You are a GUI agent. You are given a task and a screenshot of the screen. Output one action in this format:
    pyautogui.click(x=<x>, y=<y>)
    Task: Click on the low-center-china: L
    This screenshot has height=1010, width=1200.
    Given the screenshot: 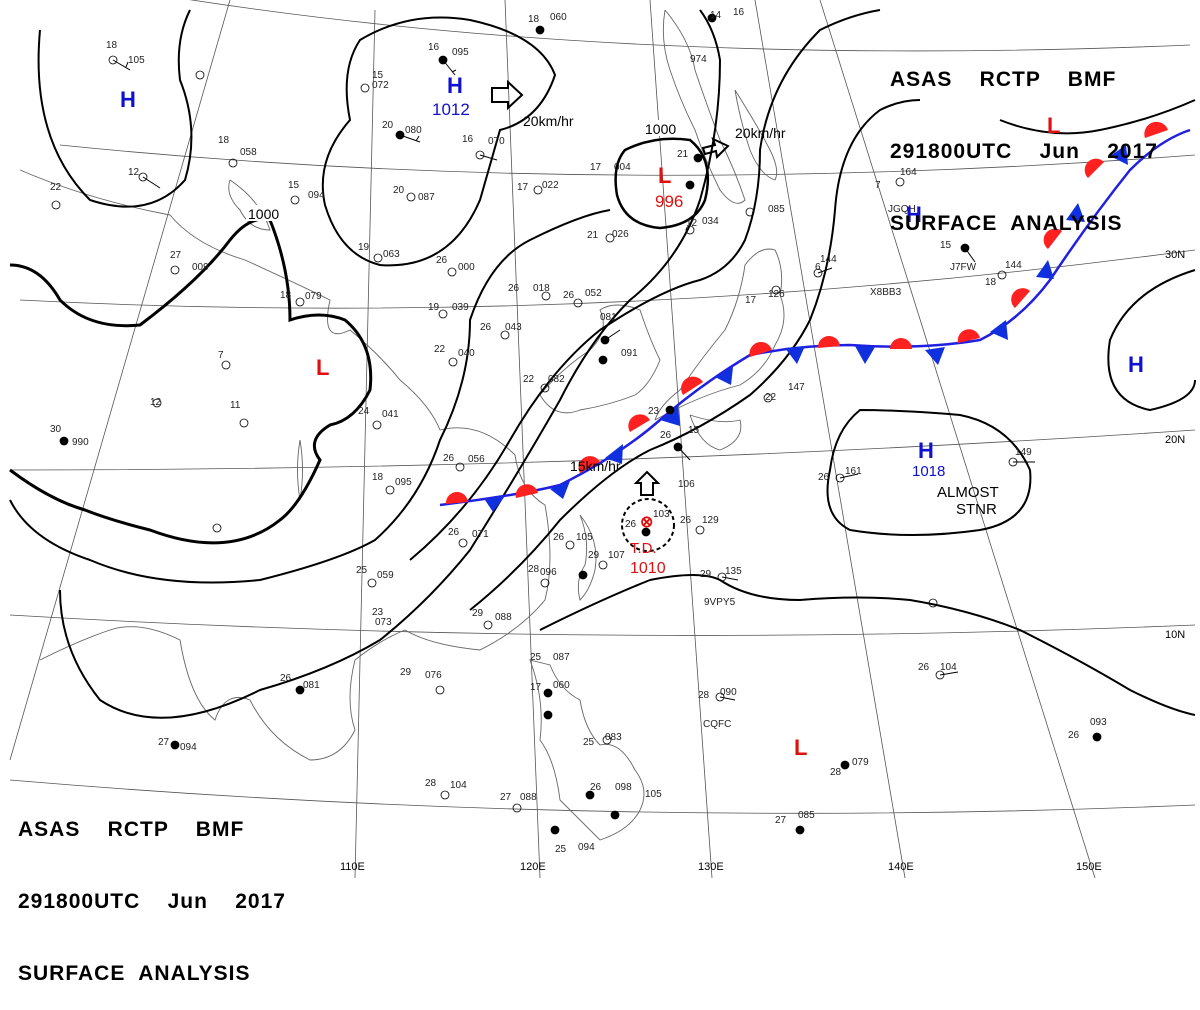 What is the action you would take?
    pyautogui.click(x=322, y=367)
    